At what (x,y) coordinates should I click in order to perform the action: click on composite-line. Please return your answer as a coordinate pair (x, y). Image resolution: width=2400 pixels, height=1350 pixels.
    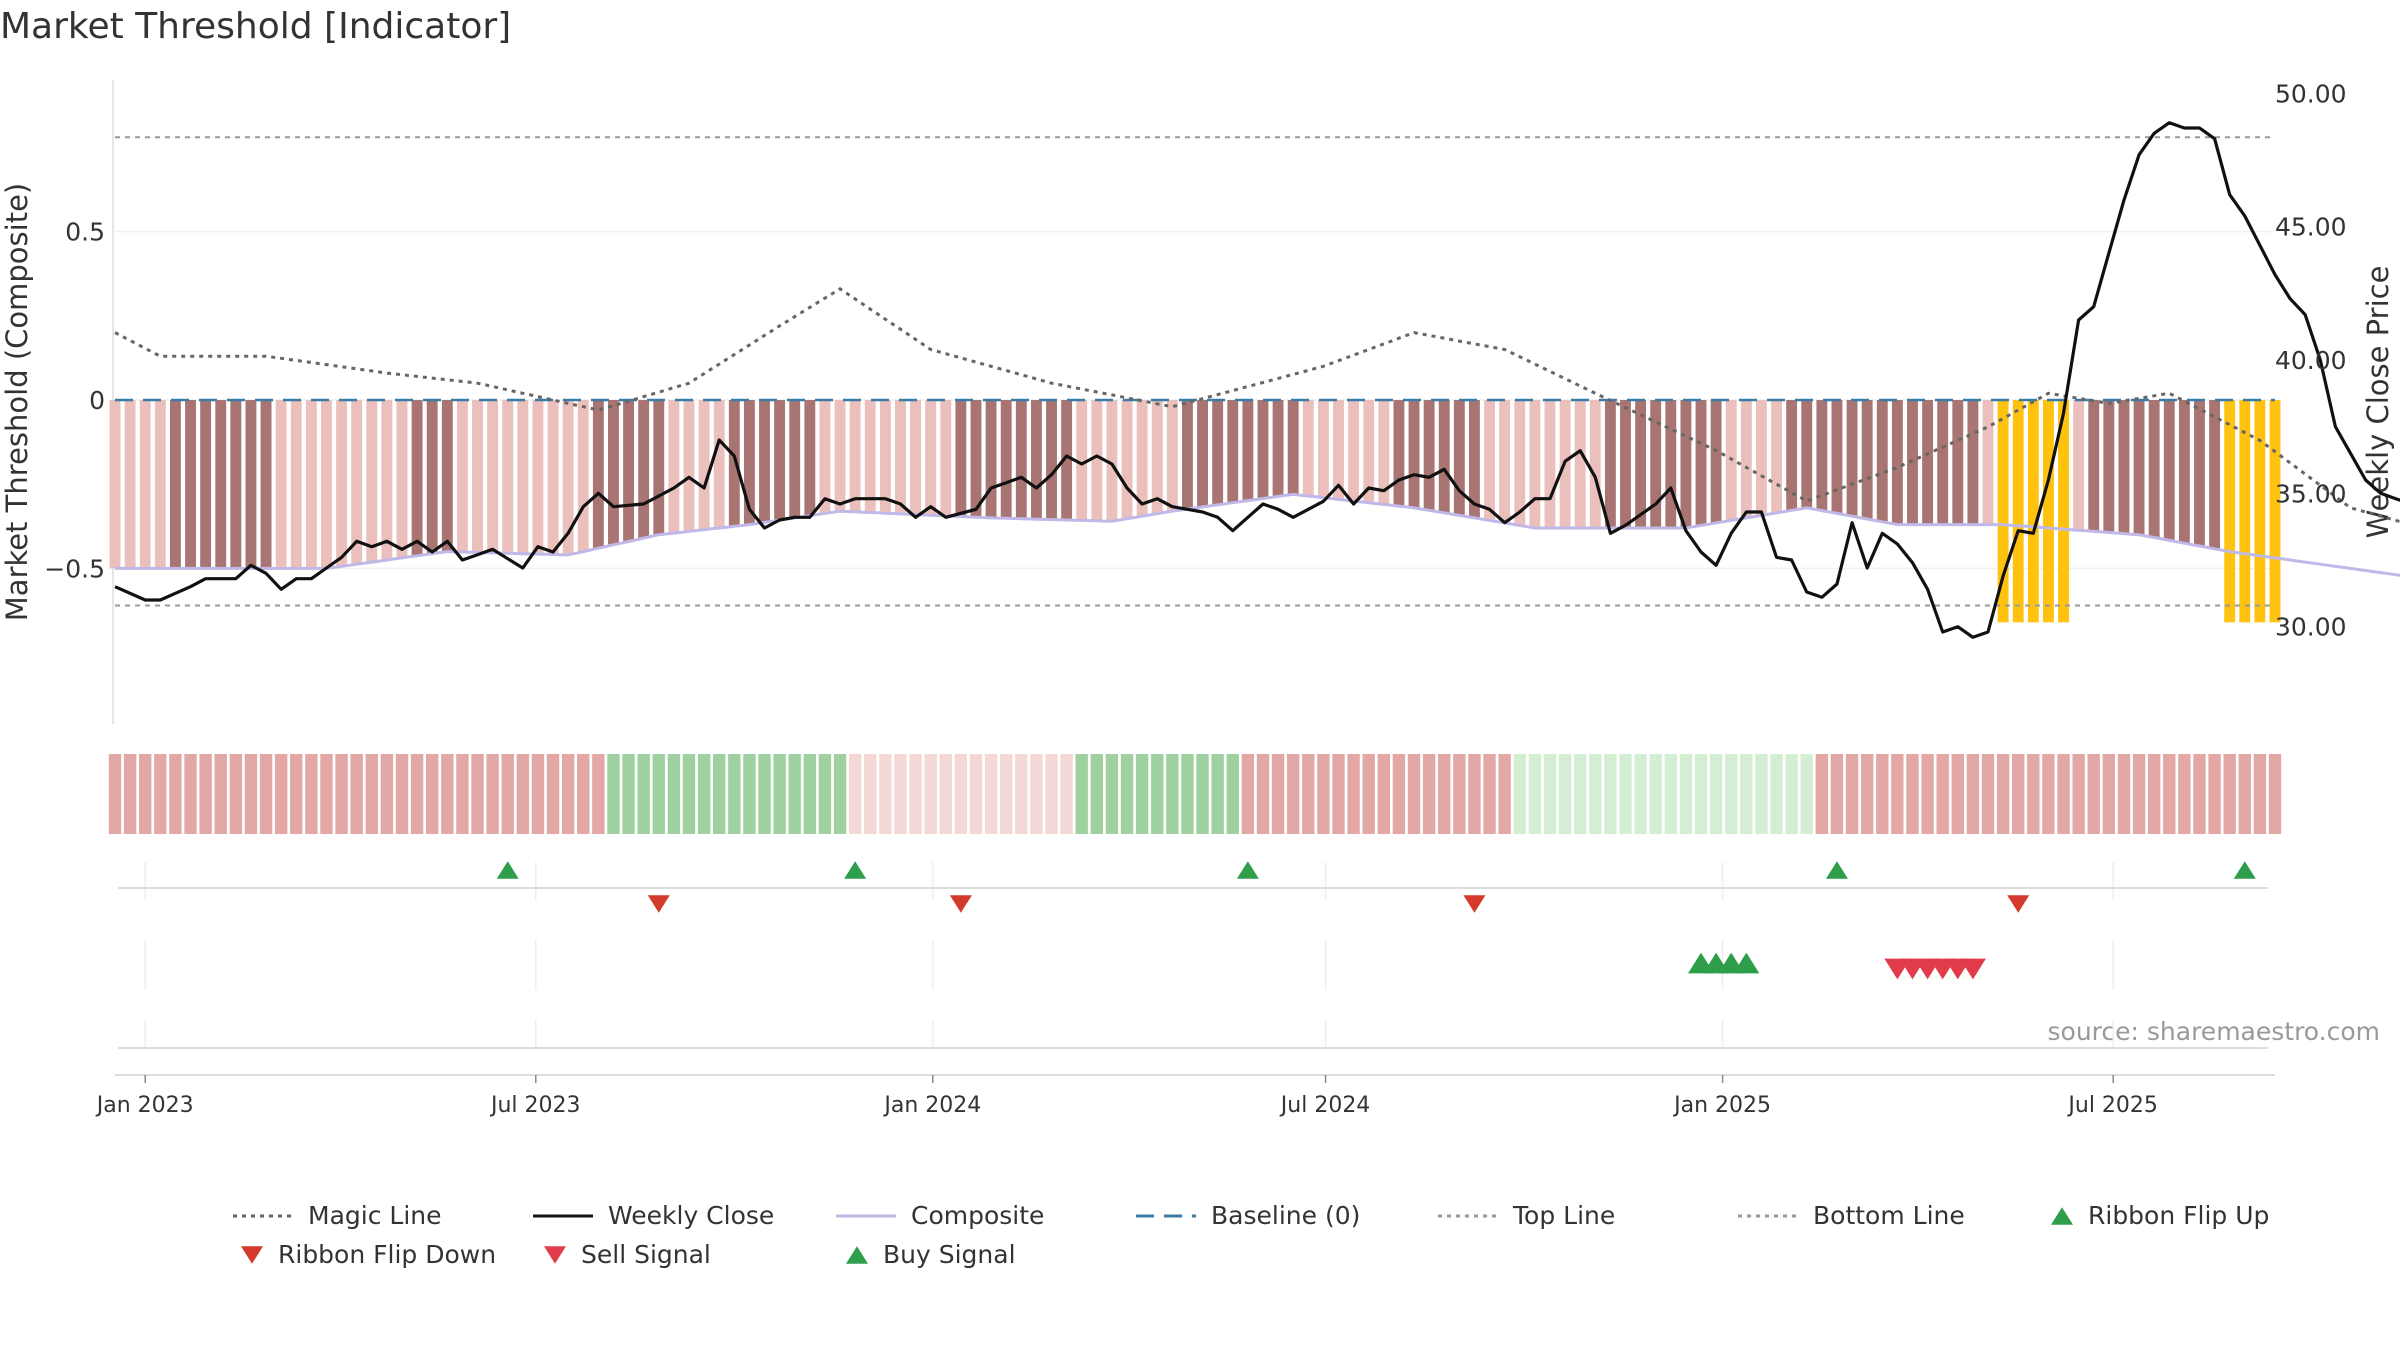
    Looking at the image, I should click on (1257, 534).